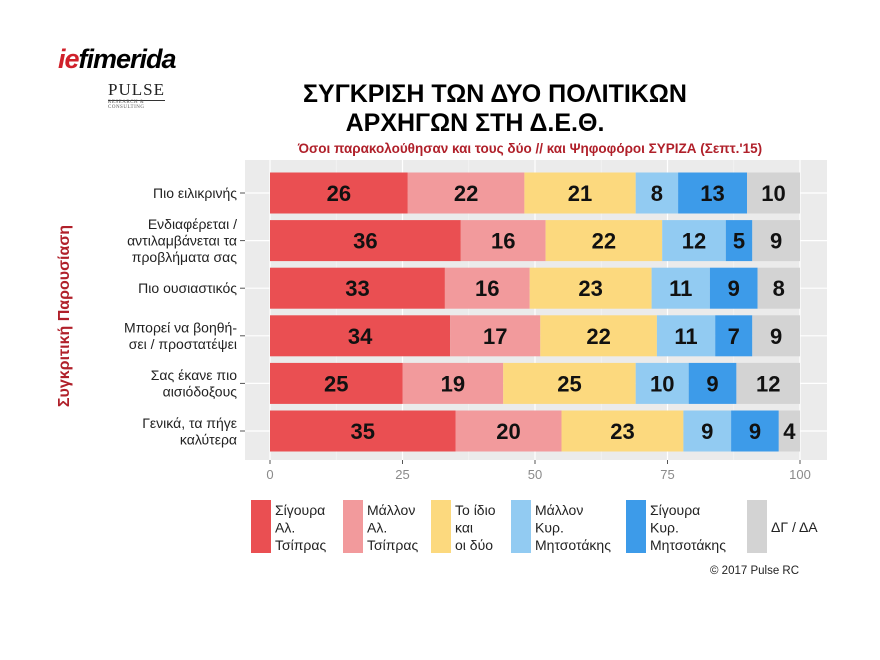 The width and height of the screenshot is (880, 660). I want to click on category-label: σει / προστατέψει, so click(183, 344).